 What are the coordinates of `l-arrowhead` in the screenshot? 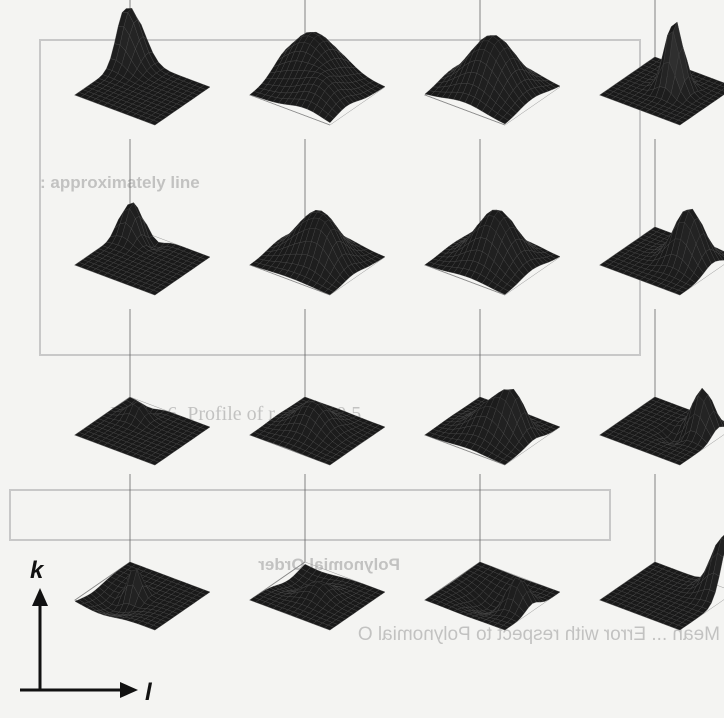 It's located at (129, 690).